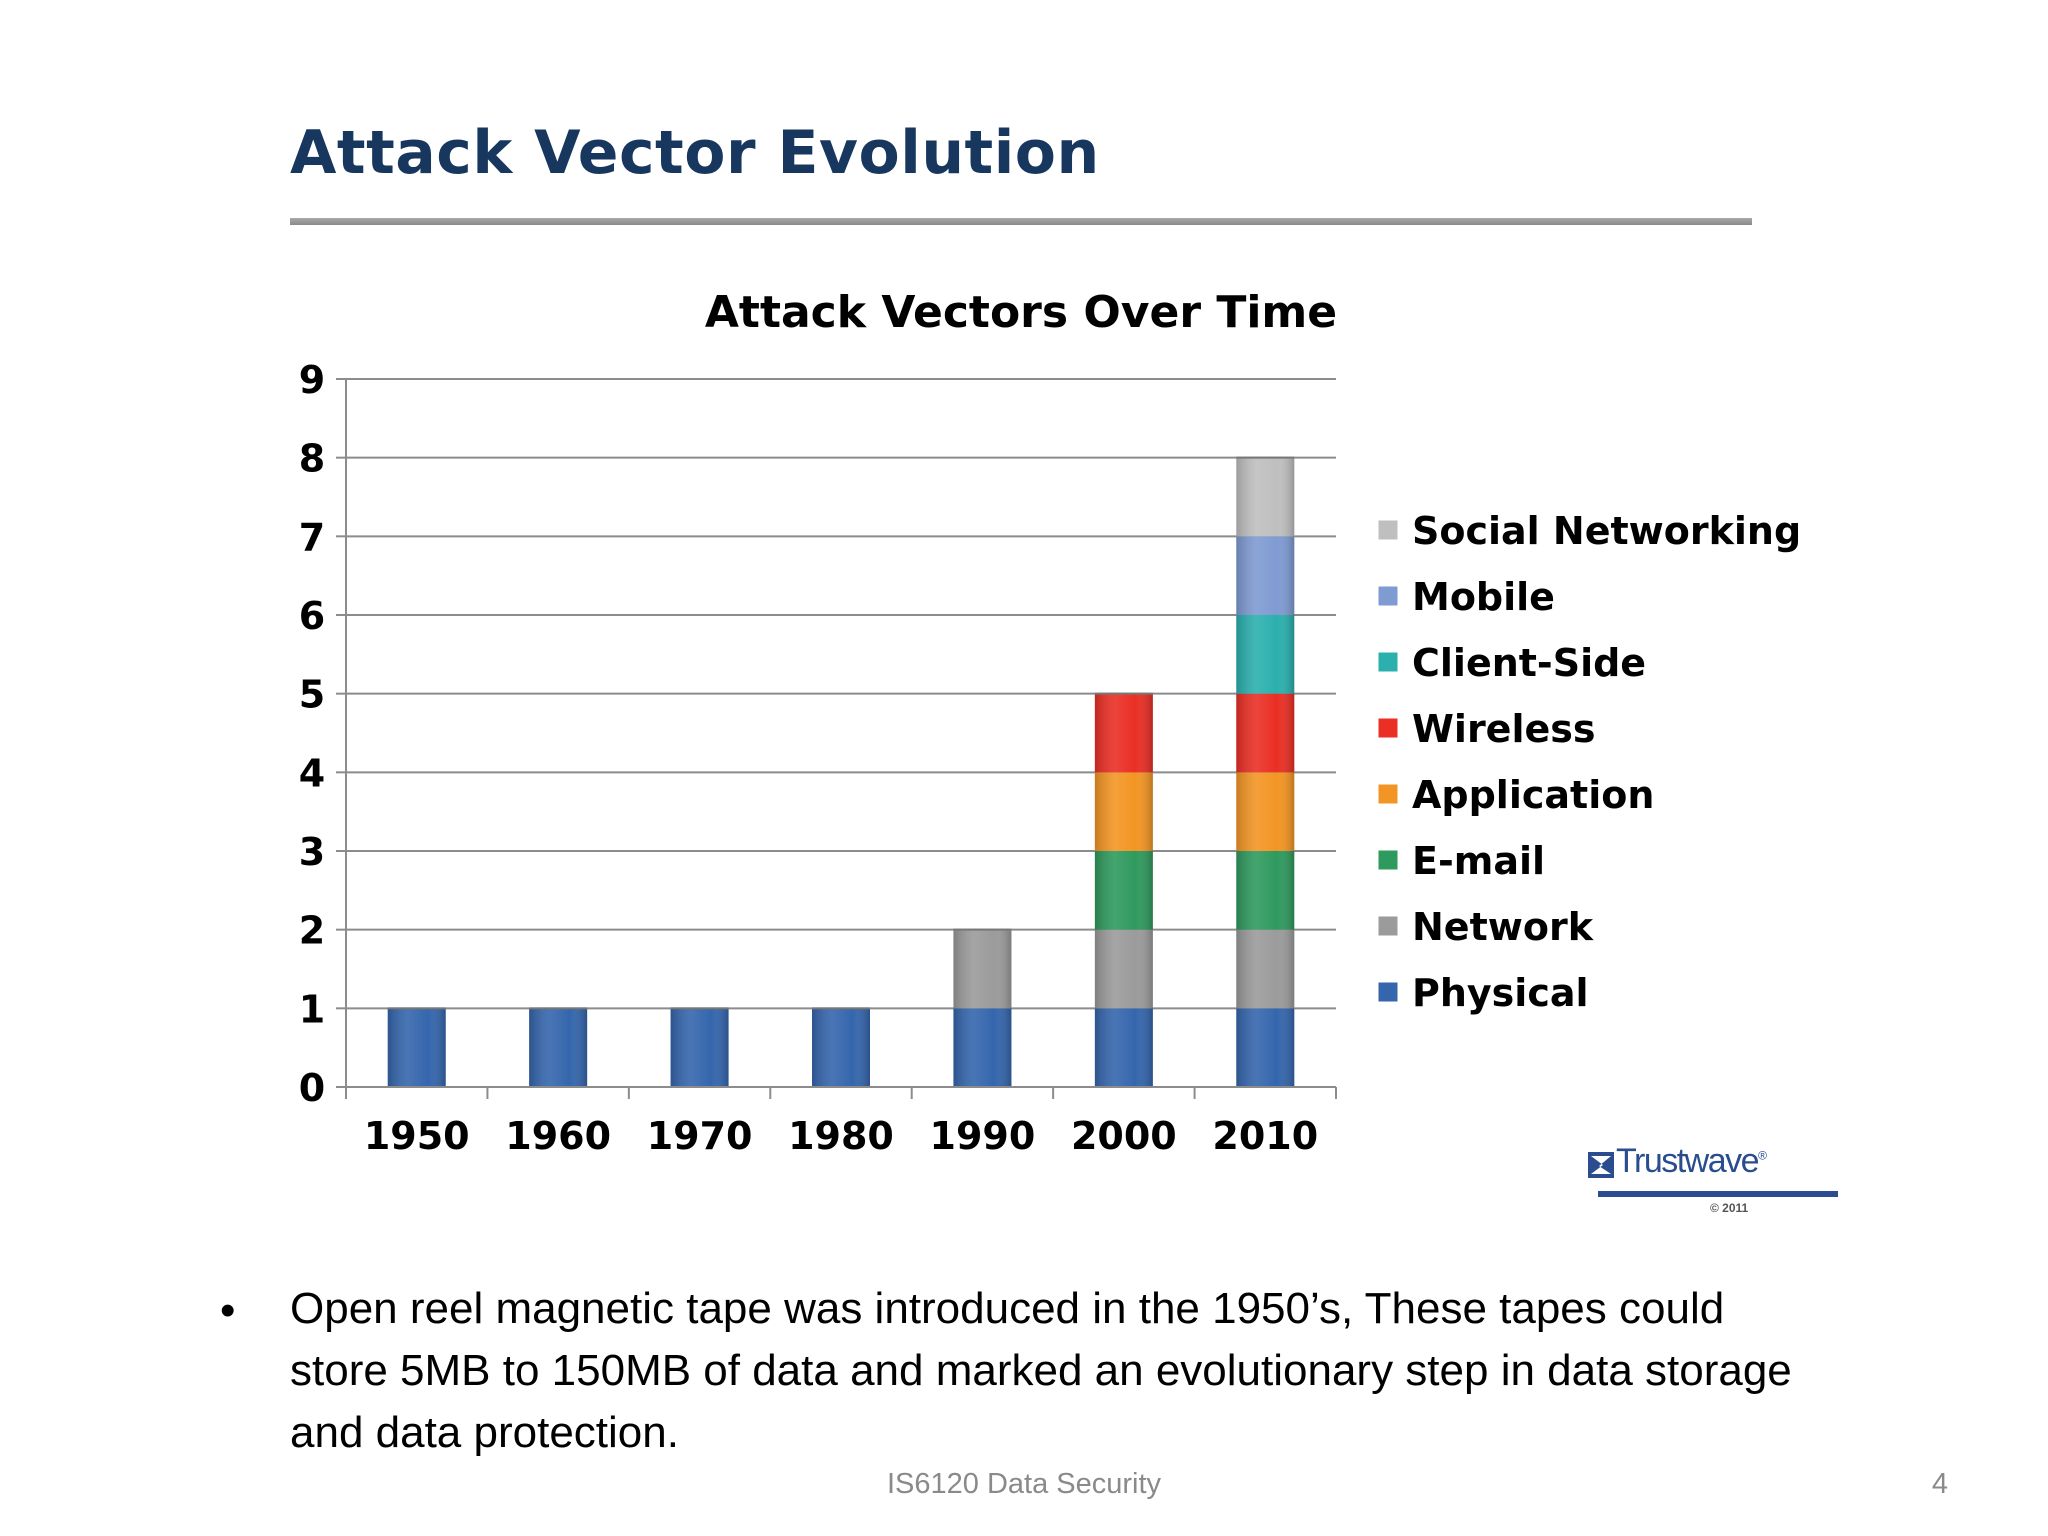  I want to click on legend-swatch-social-networking, so click(1388, 530).